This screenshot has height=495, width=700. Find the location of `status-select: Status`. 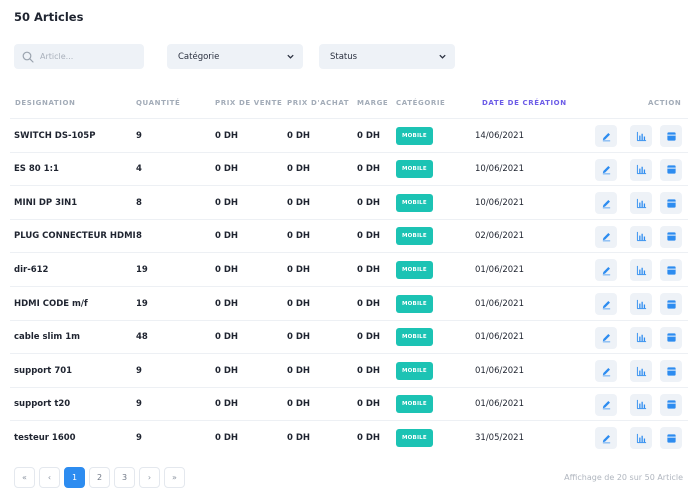

status-select: Status is located at coordinates (387, 56).